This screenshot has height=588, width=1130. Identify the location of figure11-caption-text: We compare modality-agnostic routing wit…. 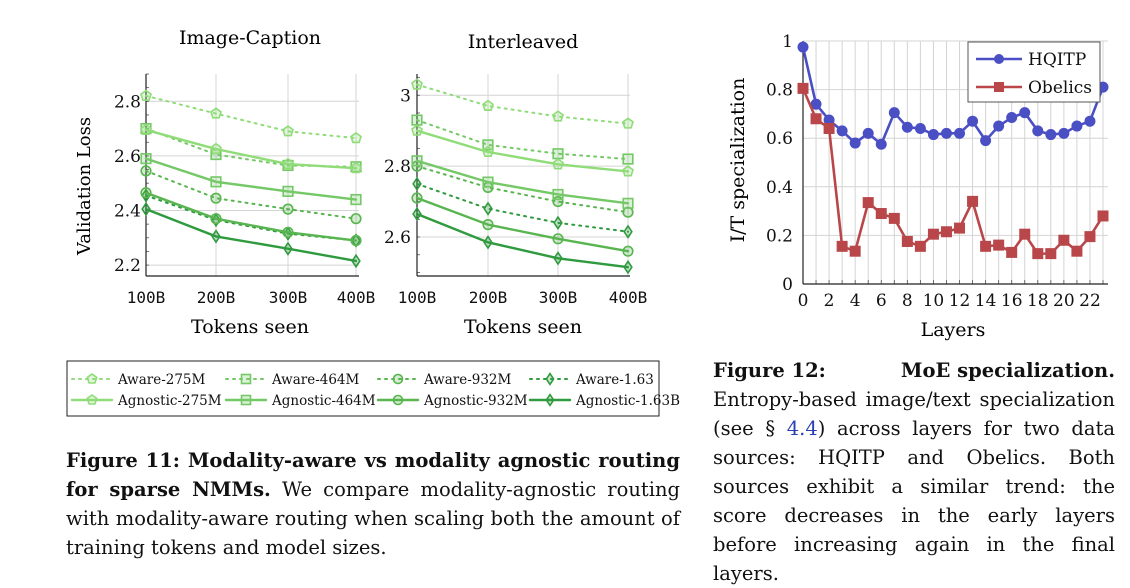
(373, 518).